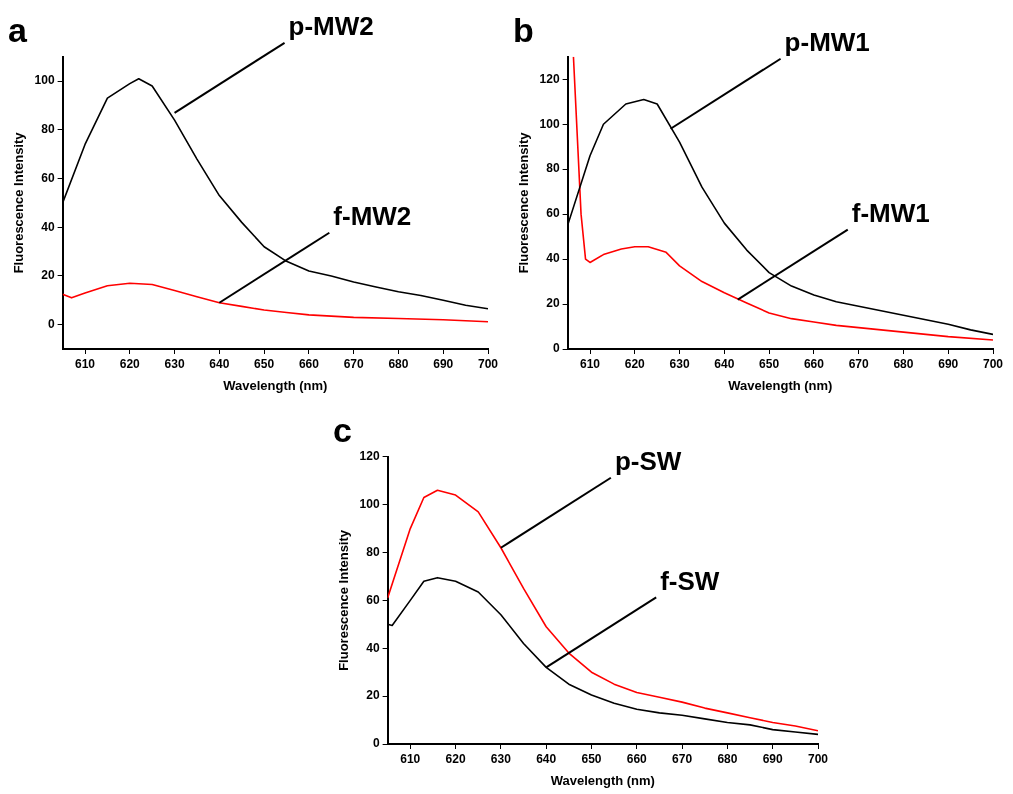 This screenshot has height=794, width=1013. Describe the element at coordinates (690, 580) in the screenshot. I see `annotation: f-SW` at that location.